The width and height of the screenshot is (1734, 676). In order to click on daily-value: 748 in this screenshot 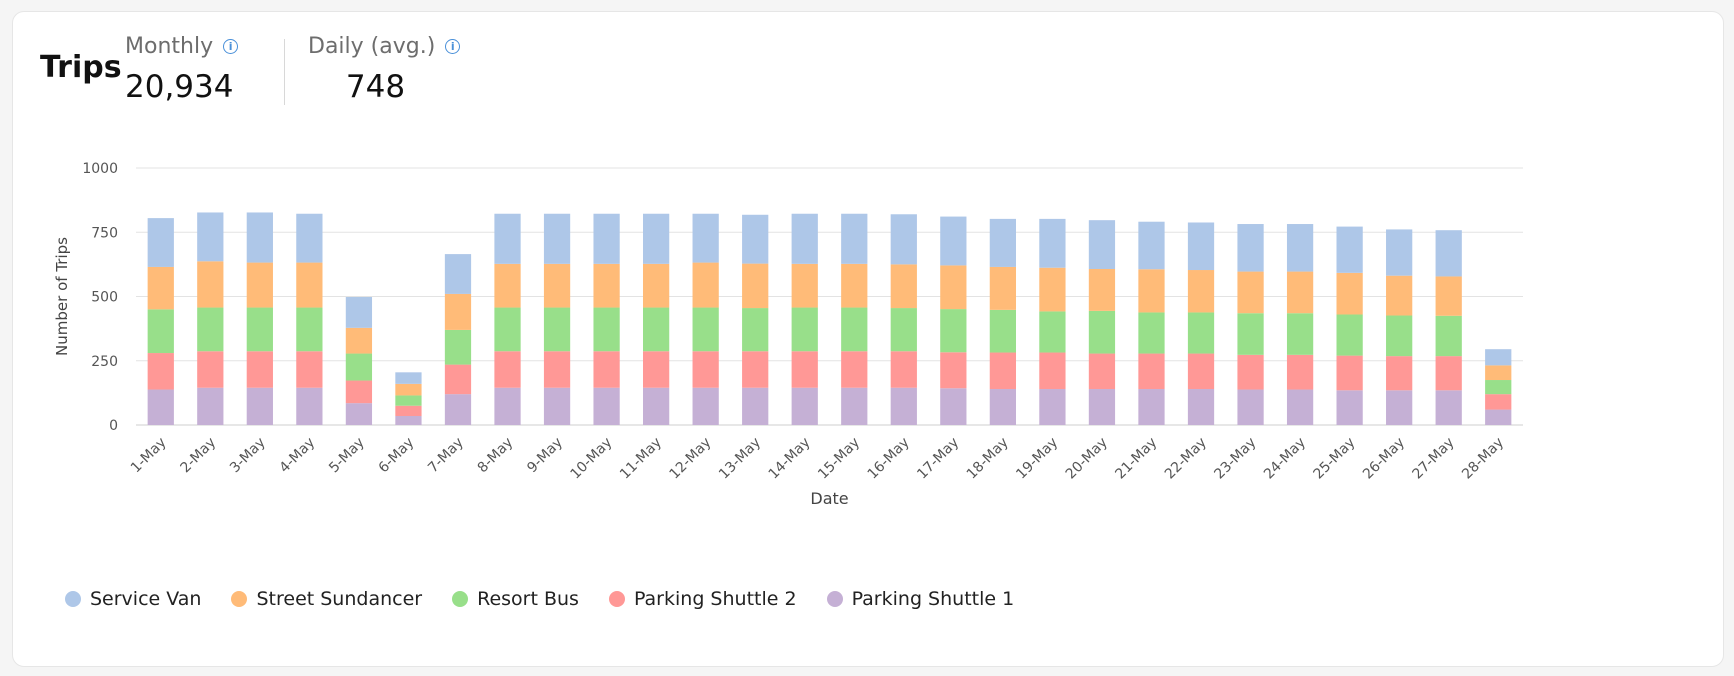, I will do `click(375, 87)`.